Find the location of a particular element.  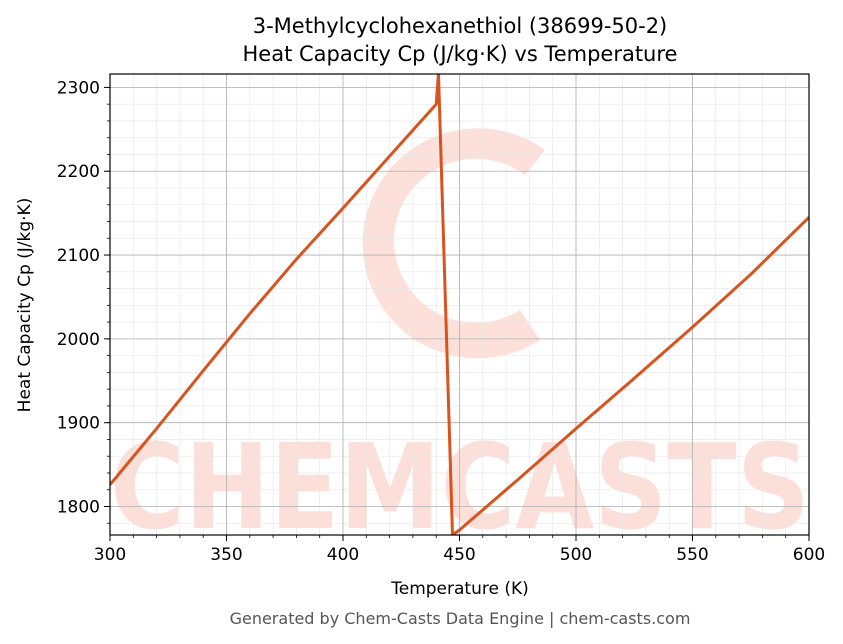

y-tick-label: 2100 is located at coordinates (78, 256).